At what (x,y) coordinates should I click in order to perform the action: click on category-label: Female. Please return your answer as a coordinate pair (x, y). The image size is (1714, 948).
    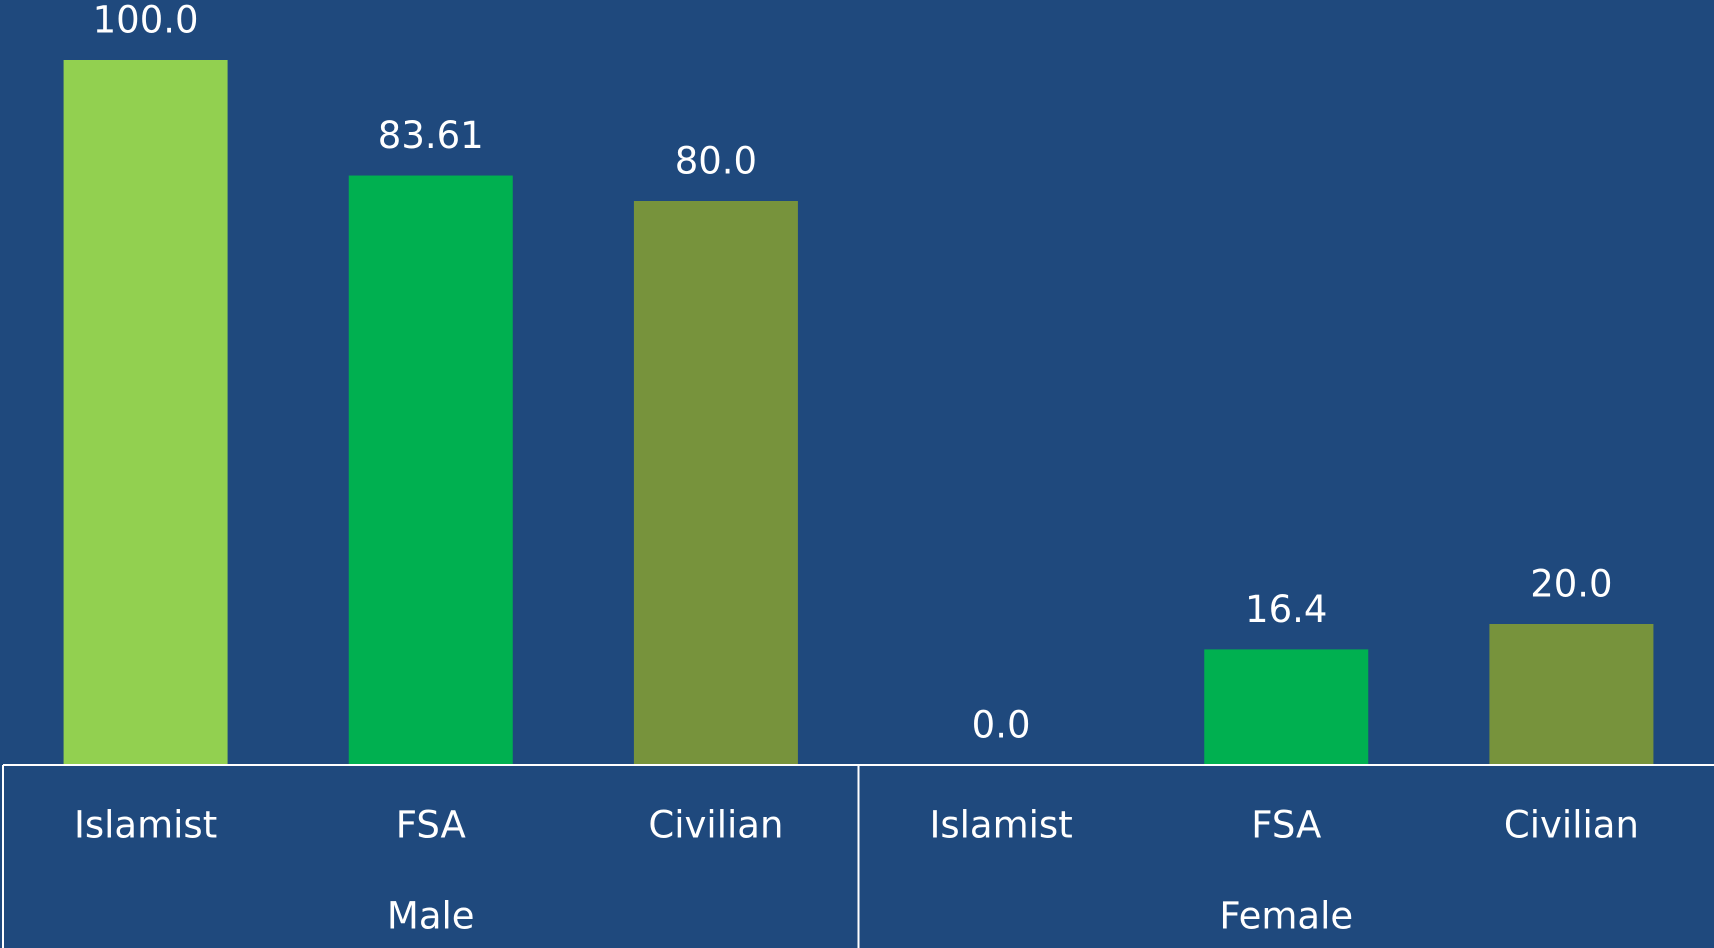
    Looking at the image, I should click on (1286, 916).